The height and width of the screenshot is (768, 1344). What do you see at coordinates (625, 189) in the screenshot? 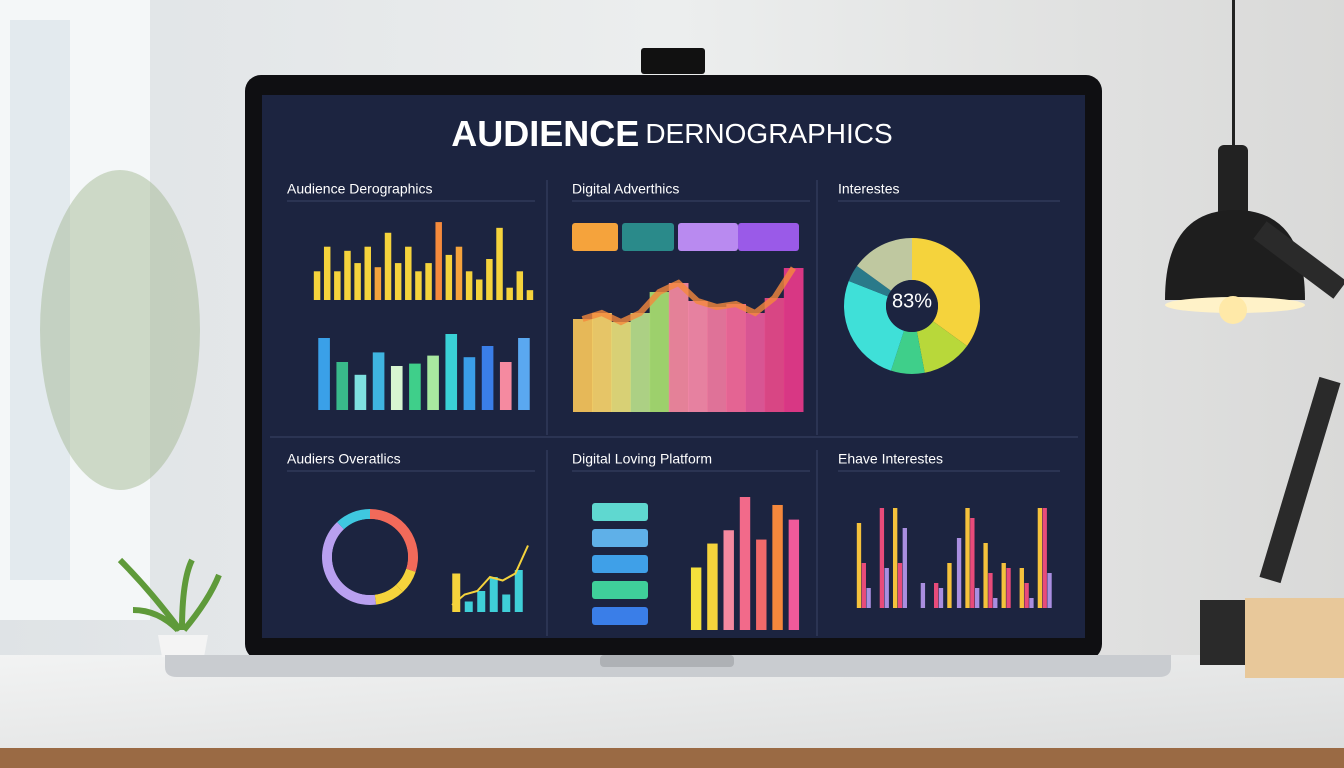
I see `panel-title: Digital Adverthics` at bounding box center [625, 189].